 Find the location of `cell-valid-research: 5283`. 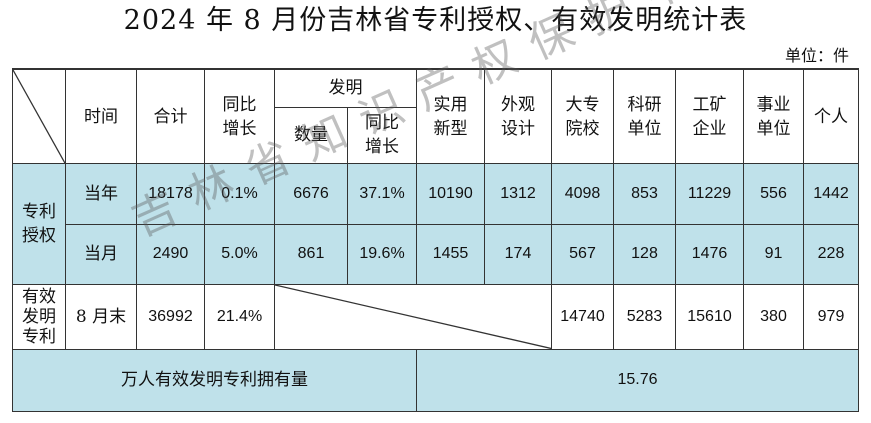

cell-valid-research: 5283 is located at coordinates (644, 317).